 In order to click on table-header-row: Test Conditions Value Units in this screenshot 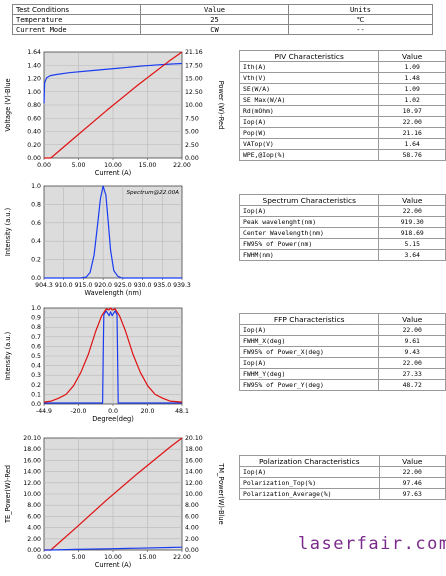, I will do `click(222, 9)`.